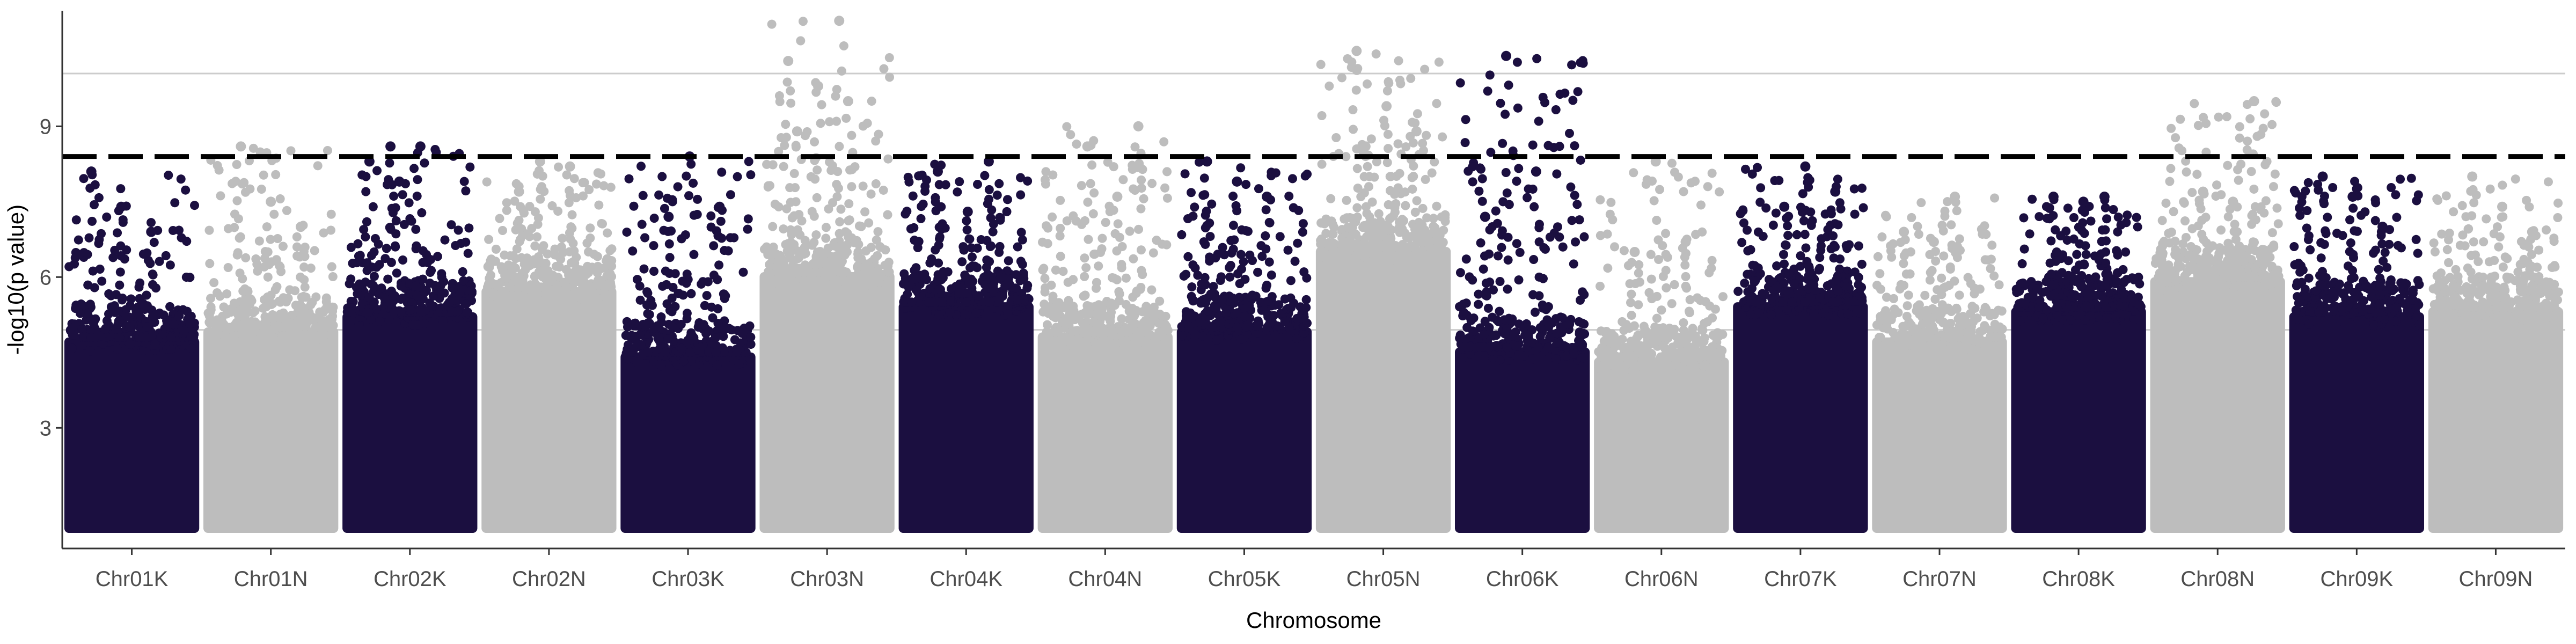 This screenshot has width=2576, height=644. I want to click on chromosome-group-Chr03N, so click(827, 274).